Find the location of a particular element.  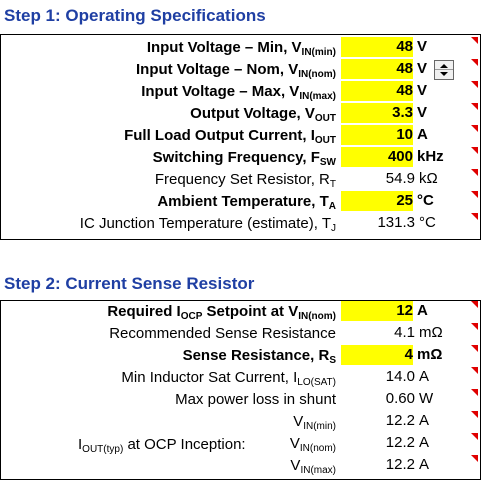

table-row: Required IOCP Setpoint at VIN(nom) 12 A is located at coordinates (240, 311).